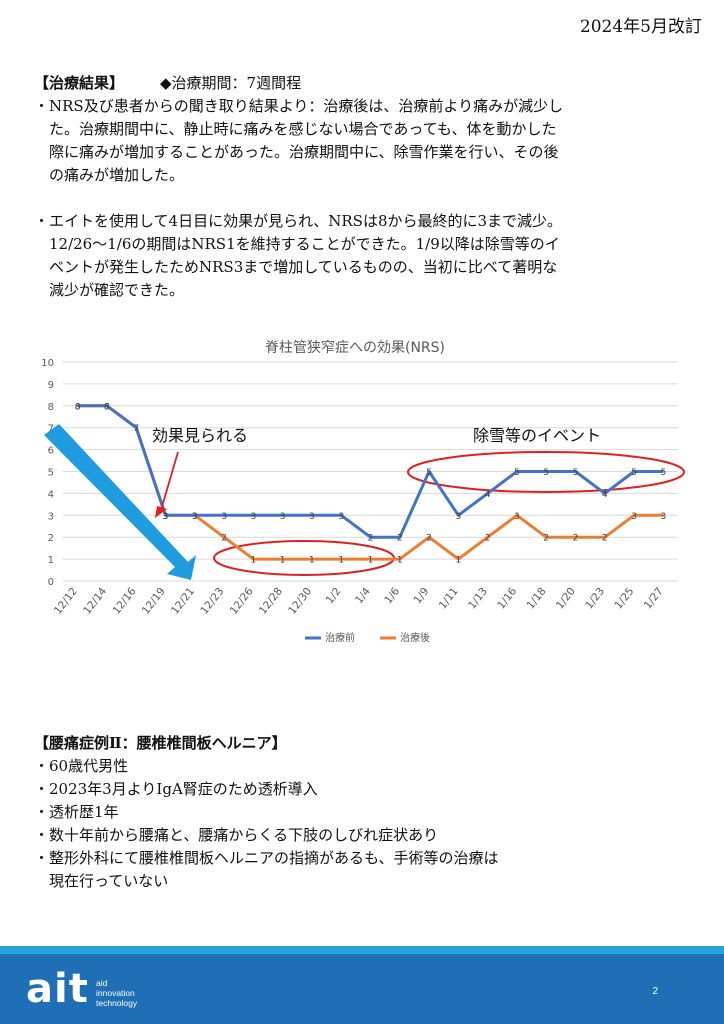 This screenshot has width=724, height=1024. I want to click on red-ellipse-event, so click(546, 472).